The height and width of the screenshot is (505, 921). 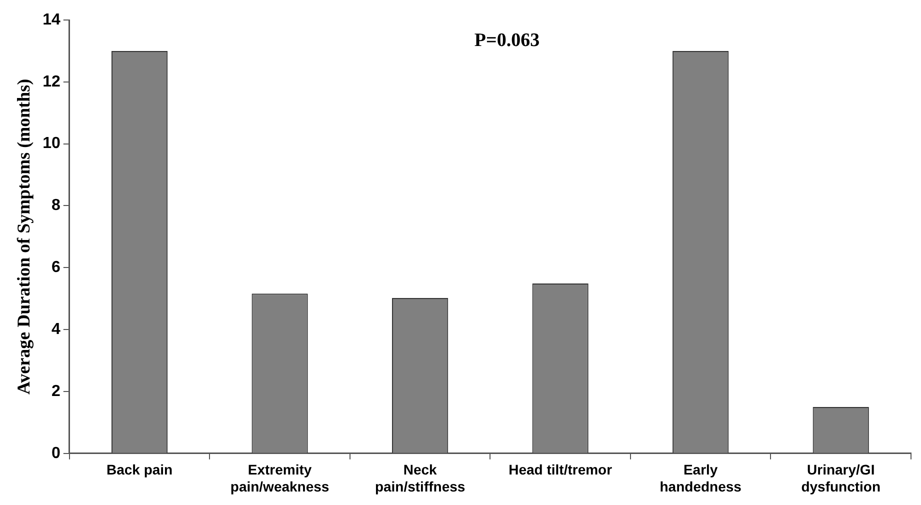 I want to click on annotation: P=0.063, so click(x=507, y=40).